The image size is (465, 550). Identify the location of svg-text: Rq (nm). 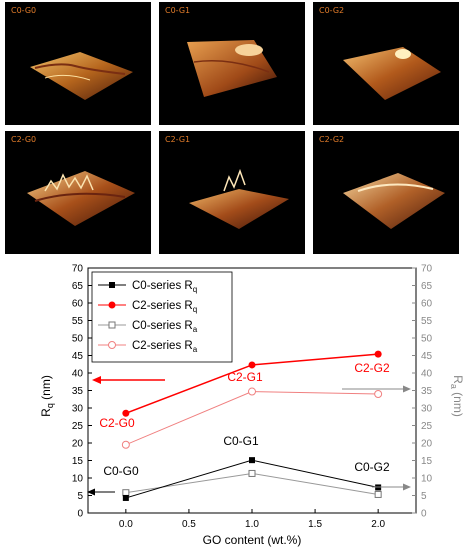
(47, 396).